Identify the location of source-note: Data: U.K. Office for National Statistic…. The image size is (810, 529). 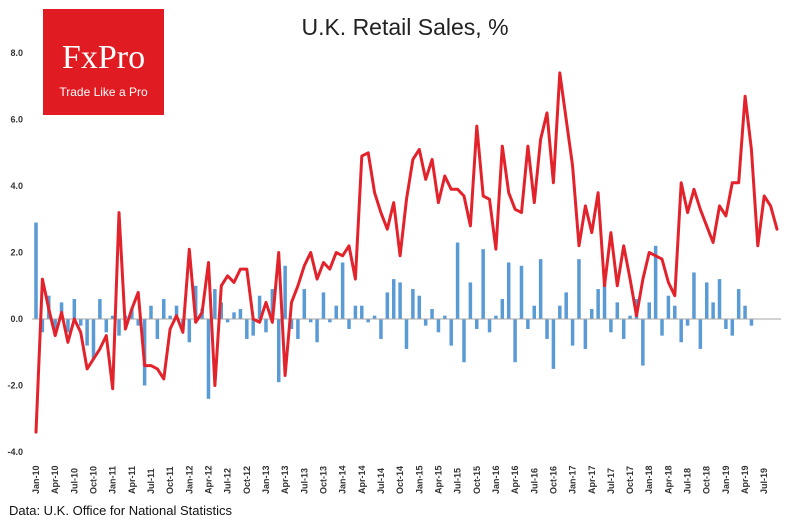
(121, 510).